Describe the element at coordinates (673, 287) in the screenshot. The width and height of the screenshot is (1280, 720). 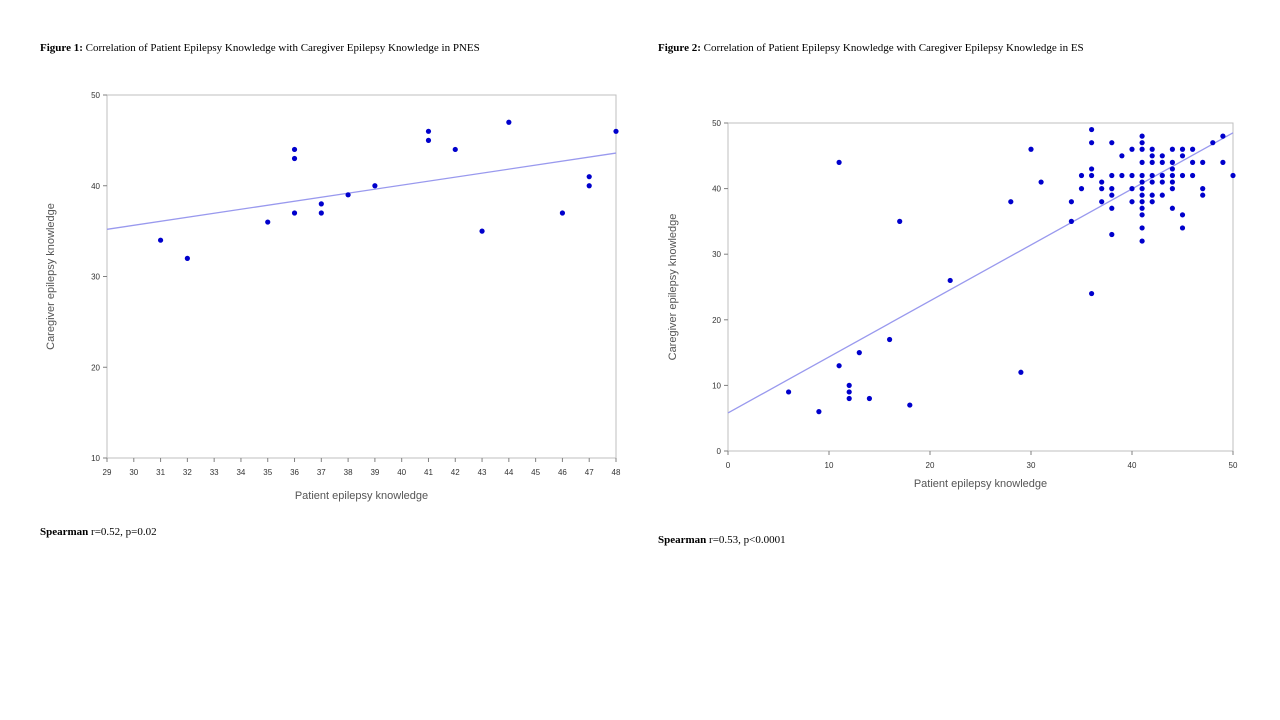
I see `y-axis-label: Caregiver epilepsy knowledge` at that location.